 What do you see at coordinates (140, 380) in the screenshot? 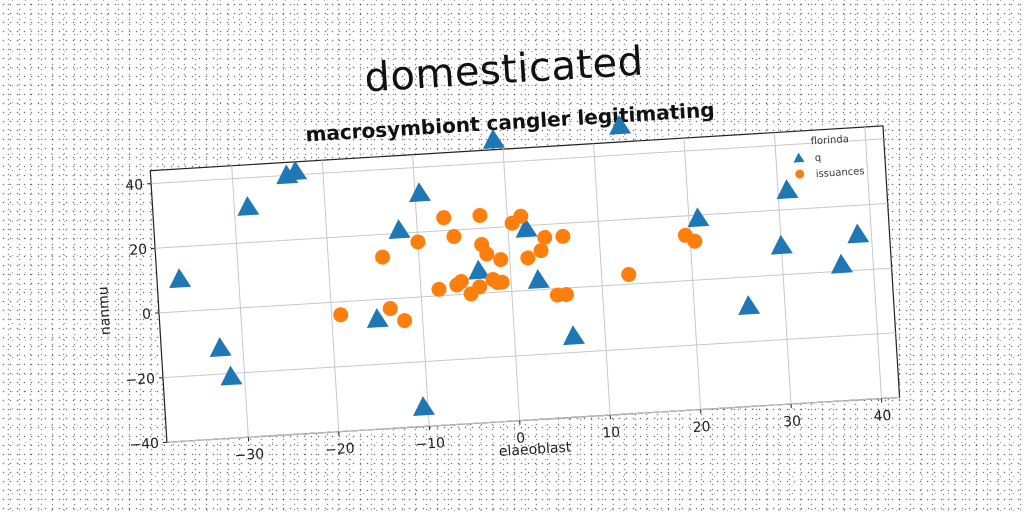
I see `y-tick-label: −20` at bounding box center [140, 380].